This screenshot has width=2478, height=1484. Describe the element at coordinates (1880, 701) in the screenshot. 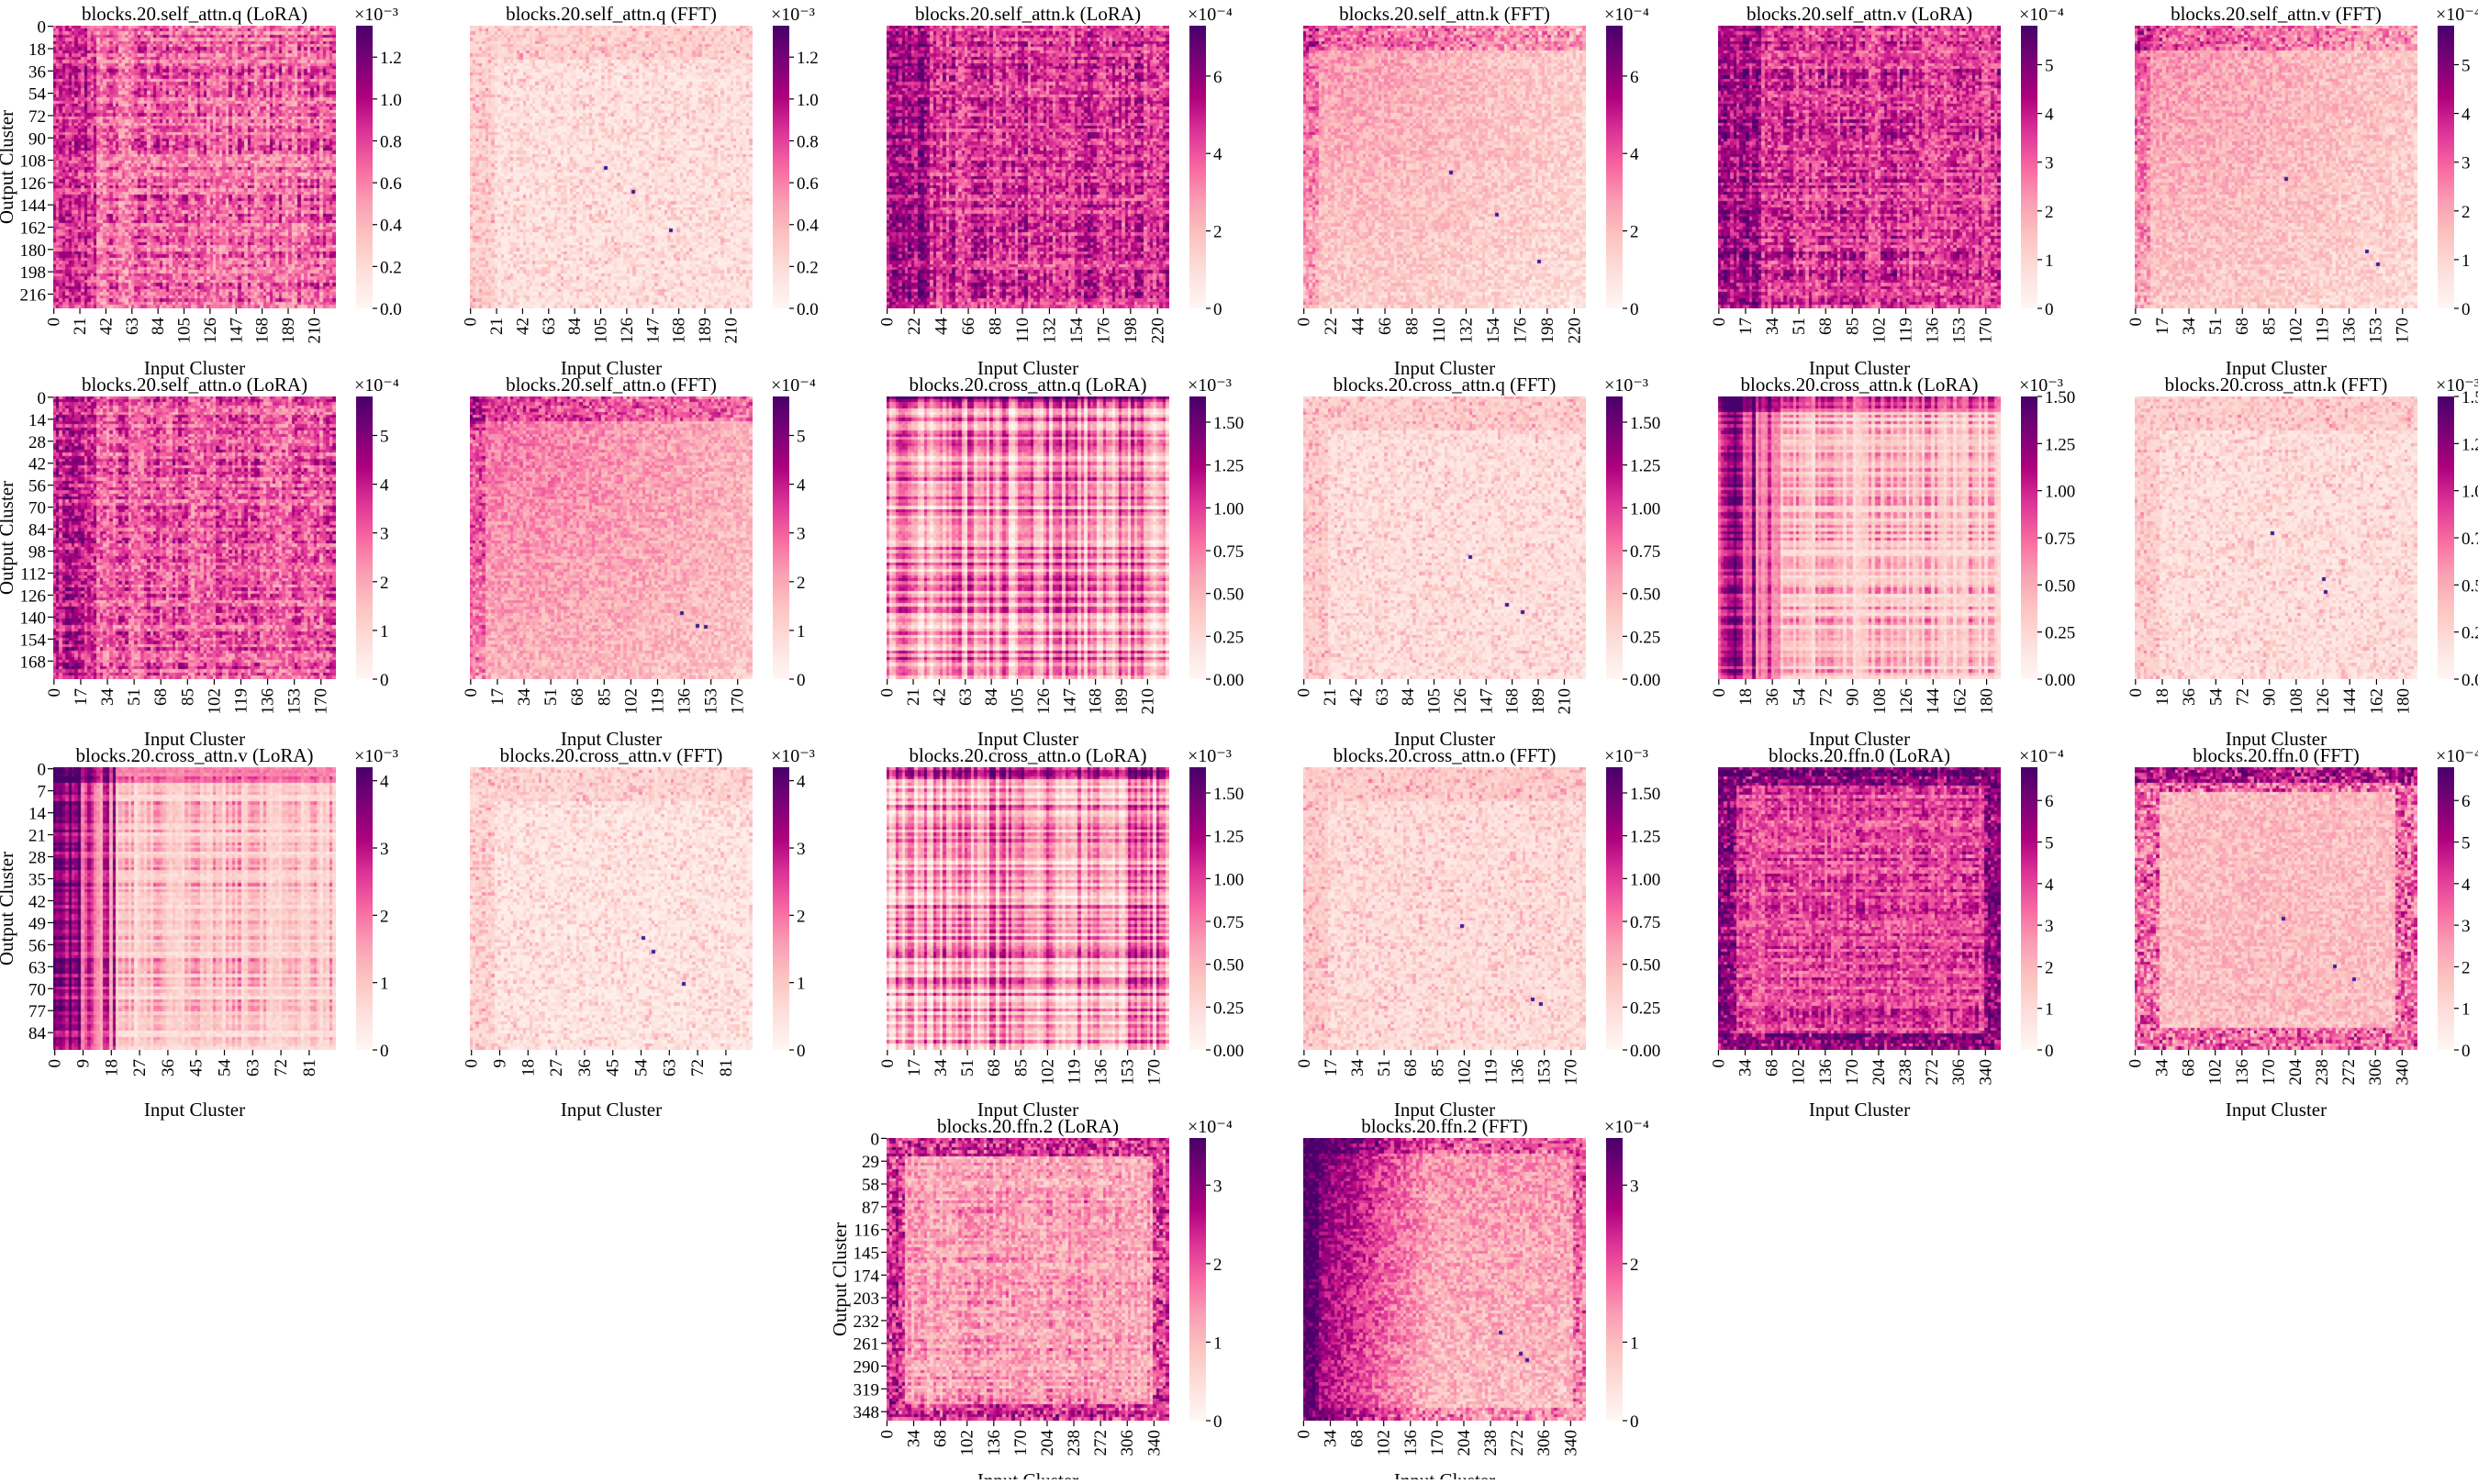

I see `x-tick-label: 108` at that location.